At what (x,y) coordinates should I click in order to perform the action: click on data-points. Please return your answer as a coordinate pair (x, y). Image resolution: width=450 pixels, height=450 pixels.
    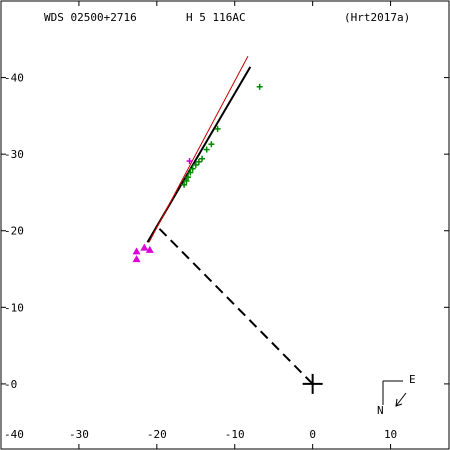
    Looking at the image, I should click on (197, 173).